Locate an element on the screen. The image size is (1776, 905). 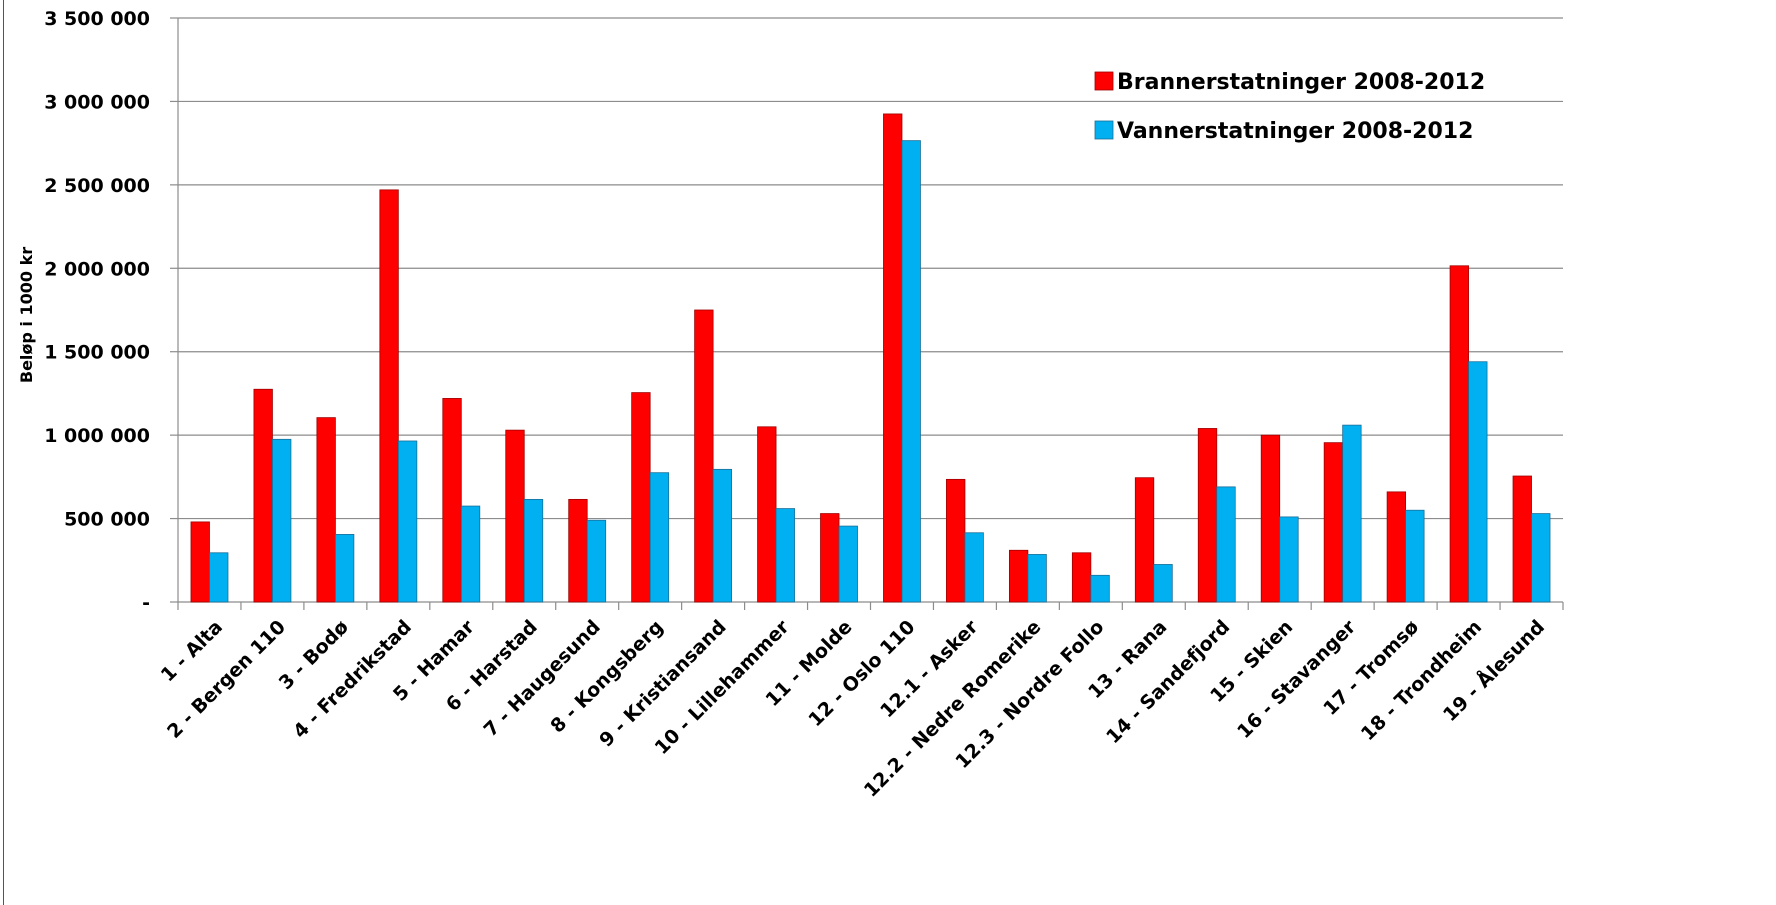
y-tick-label: 2 000 000 is located at coordinates (97, 269).